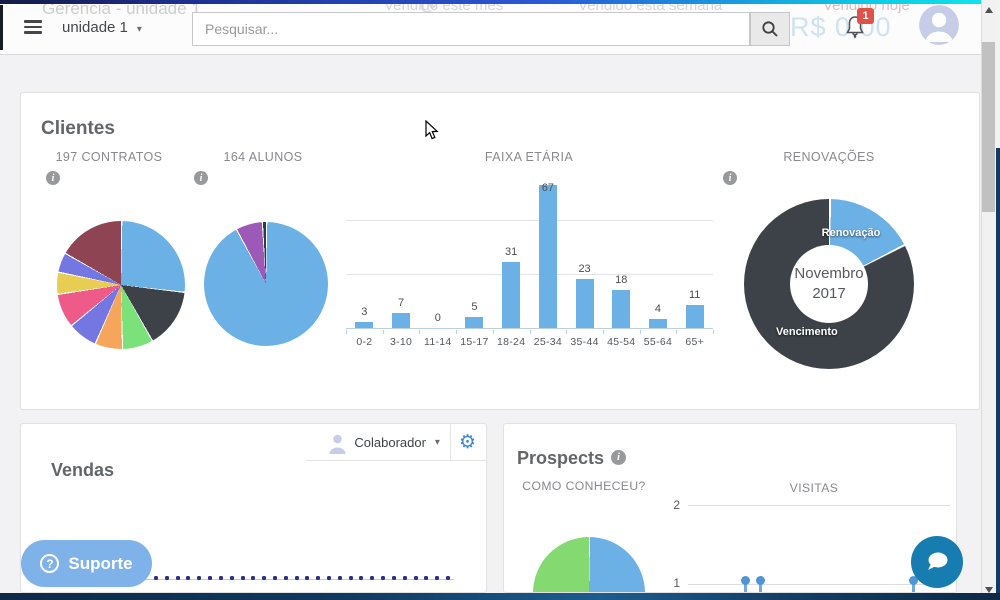  What do you see at coordinates (500, 596) in the screenshot?
I see `window-edge-bottom` at bounding box center [500, 596].